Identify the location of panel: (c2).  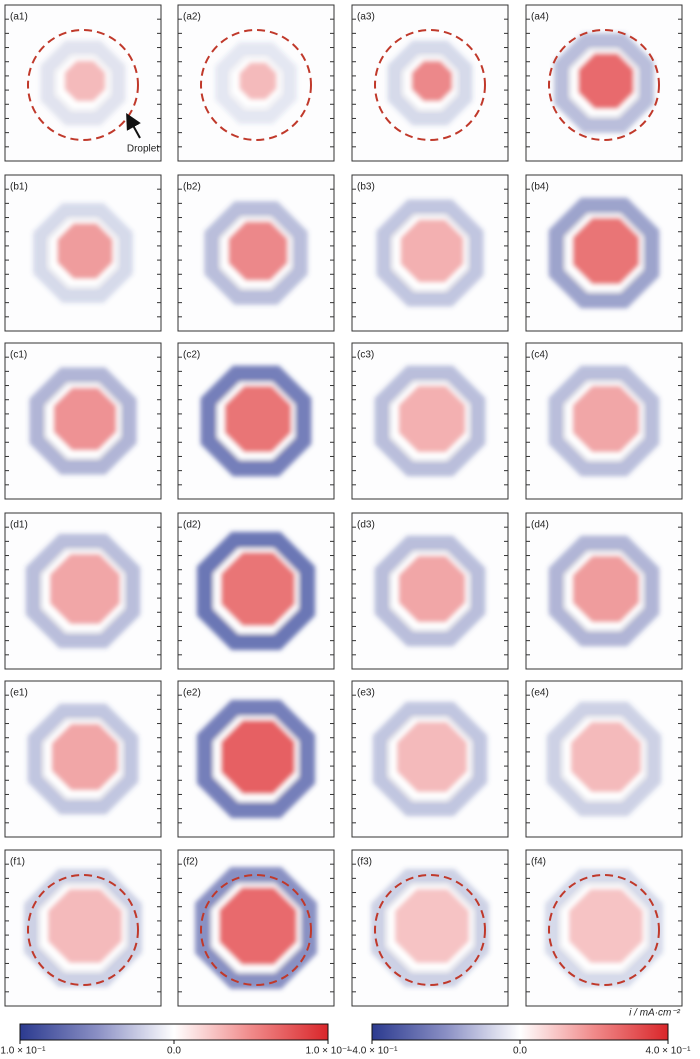
(256, 421).